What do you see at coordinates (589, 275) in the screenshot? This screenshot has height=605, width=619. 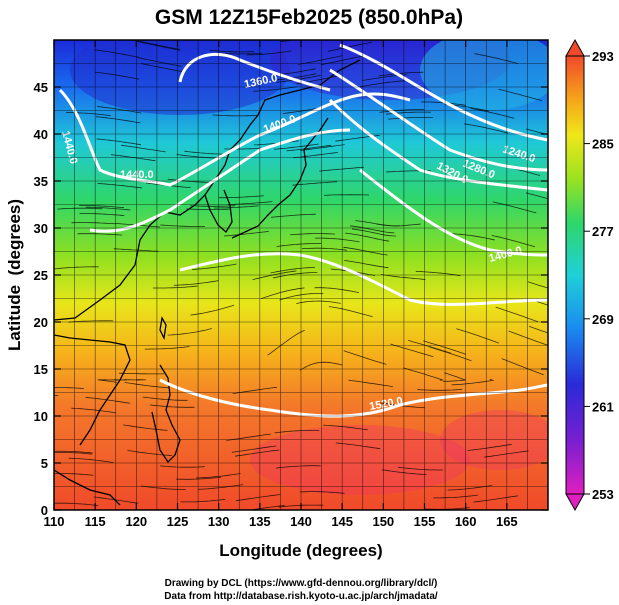 I see `colorbar: 293 285 277 269 261 253` at bounding box center [589, 275].